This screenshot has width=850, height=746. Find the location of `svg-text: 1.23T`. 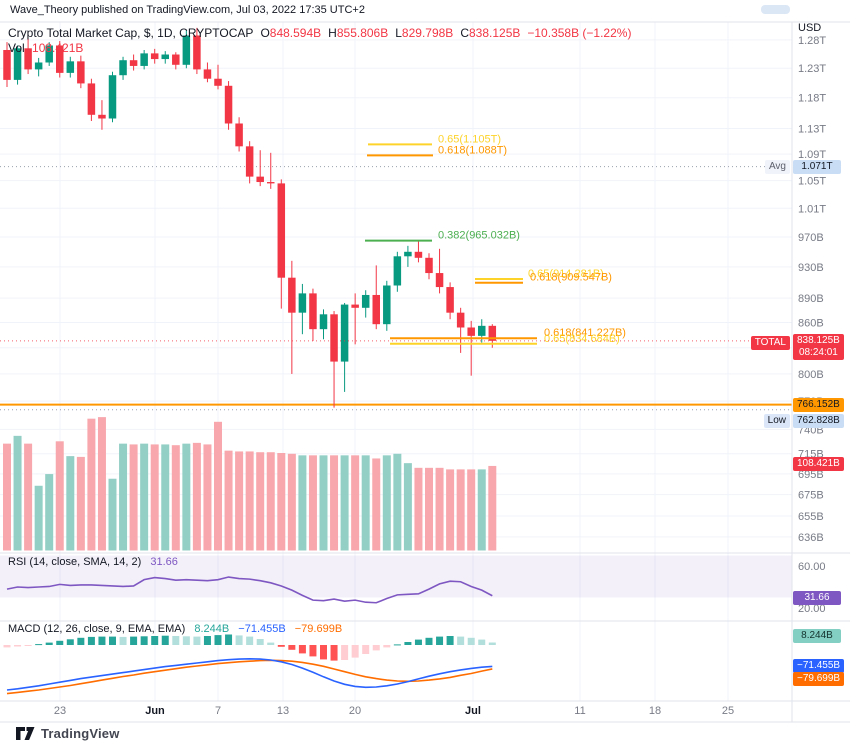

svg-text: 1.23T is located at coordinates (812, 69).